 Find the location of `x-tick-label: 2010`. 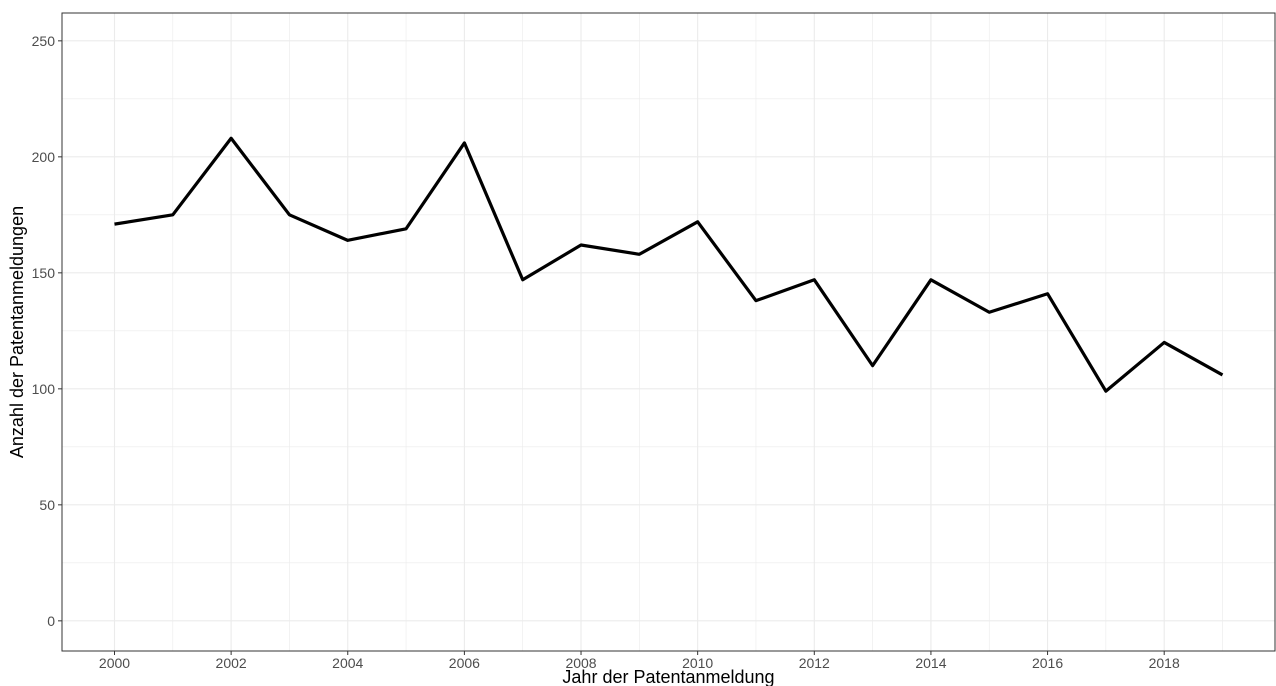

x-tick-label: 2010 is located at coordinates (697, 663).